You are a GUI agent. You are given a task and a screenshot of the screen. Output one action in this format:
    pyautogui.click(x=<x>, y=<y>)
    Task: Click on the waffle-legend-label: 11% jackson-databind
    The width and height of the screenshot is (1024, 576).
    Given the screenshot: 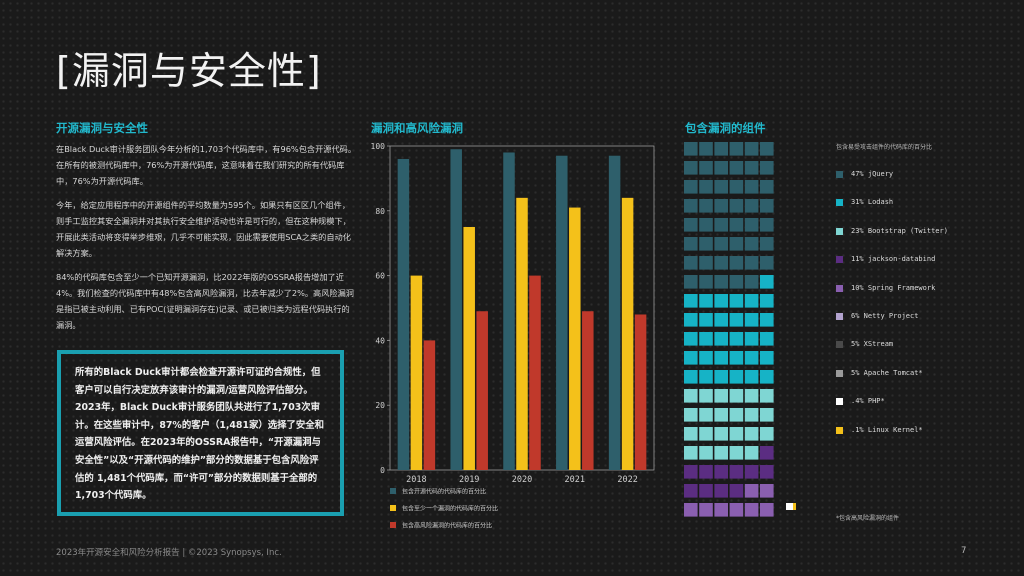 What is the action you would take?
    pyautogui.click(x=893, y=259)
    